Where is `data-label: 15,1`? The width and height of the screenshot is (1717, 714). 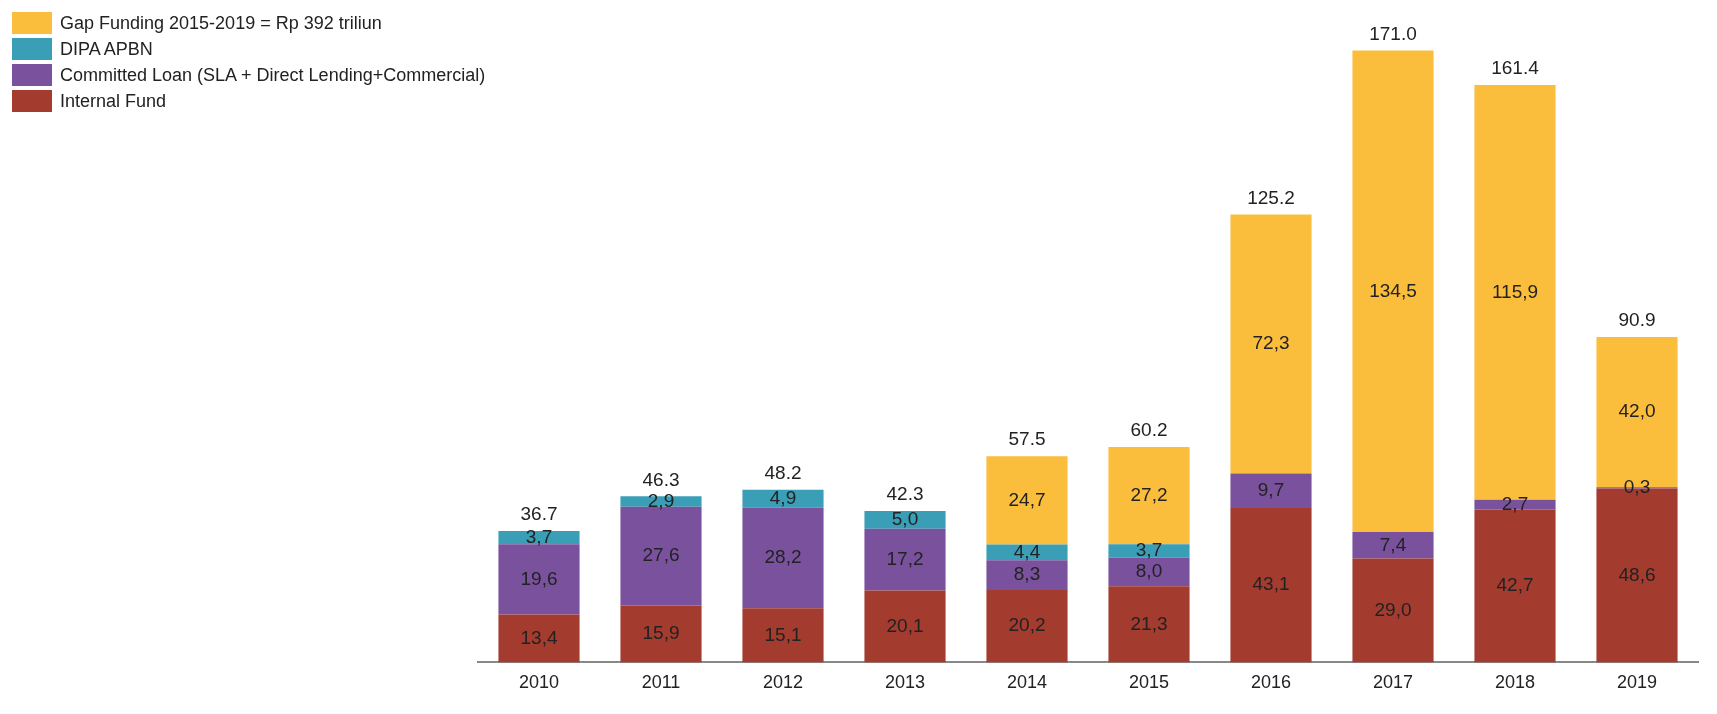 data-label: 15,1 is located at coordinates (783, 634).